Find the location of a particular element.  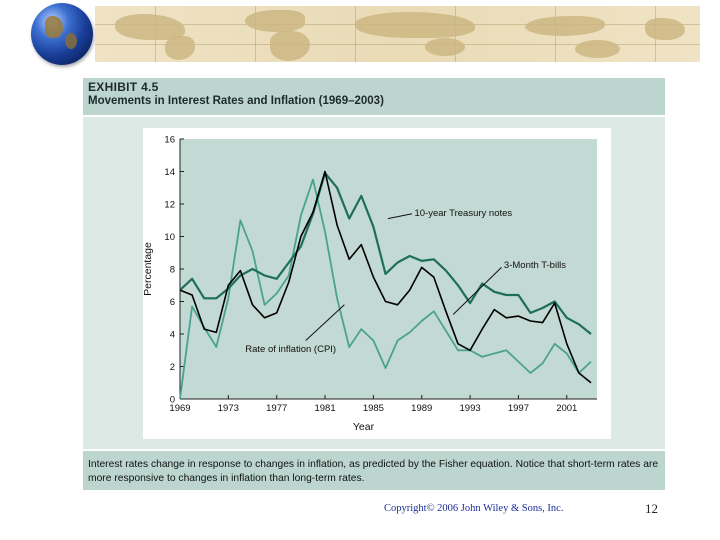

label-t-bills: 3-Month T-bills is located at coordinates (535, 265).